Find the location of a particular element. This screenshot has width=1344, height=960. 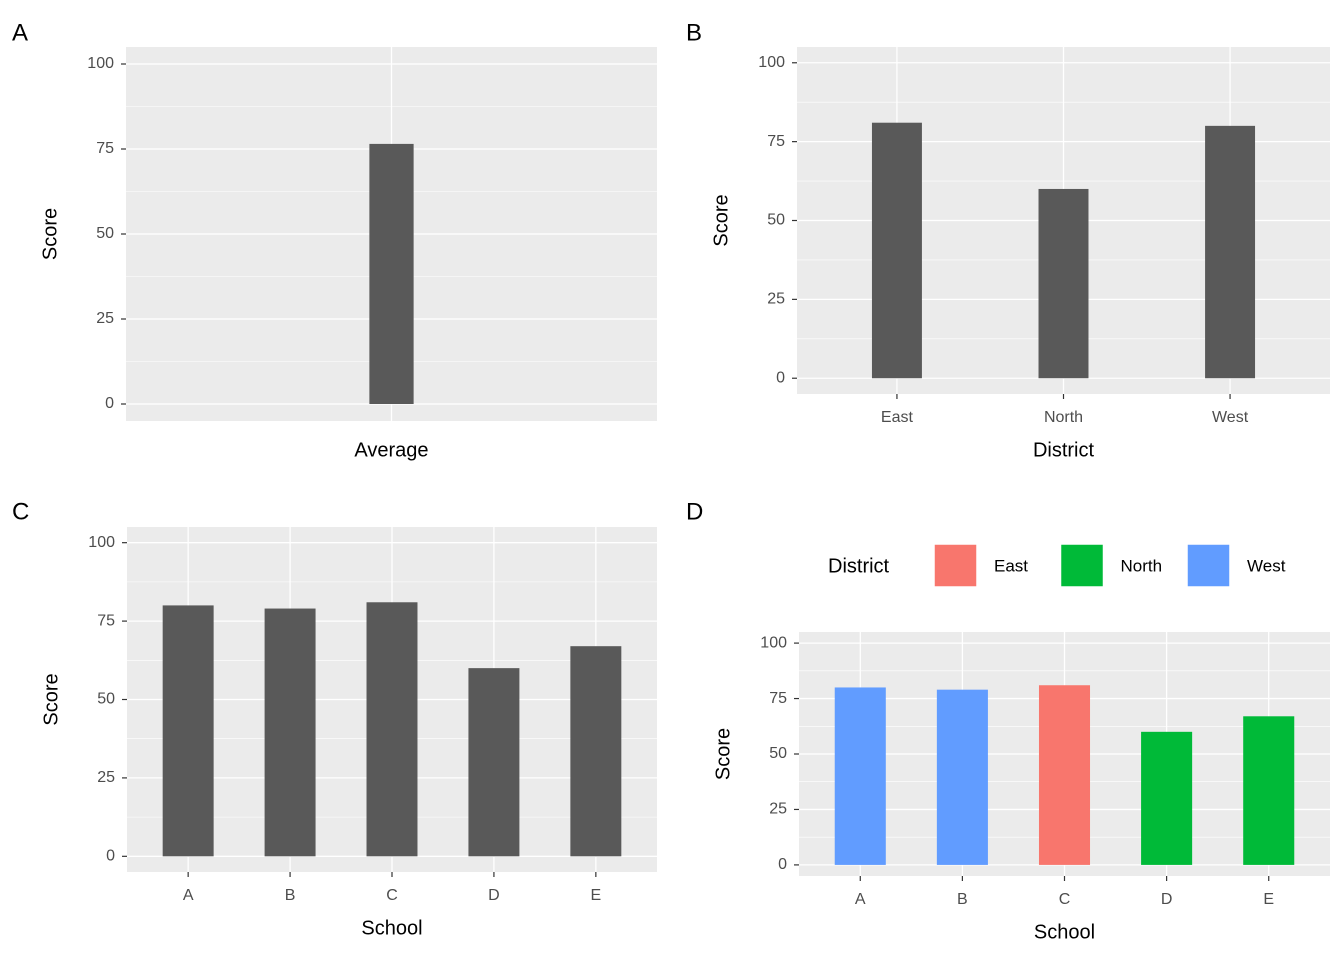

x-tick-label: North is located at coordinates (1063, 417).